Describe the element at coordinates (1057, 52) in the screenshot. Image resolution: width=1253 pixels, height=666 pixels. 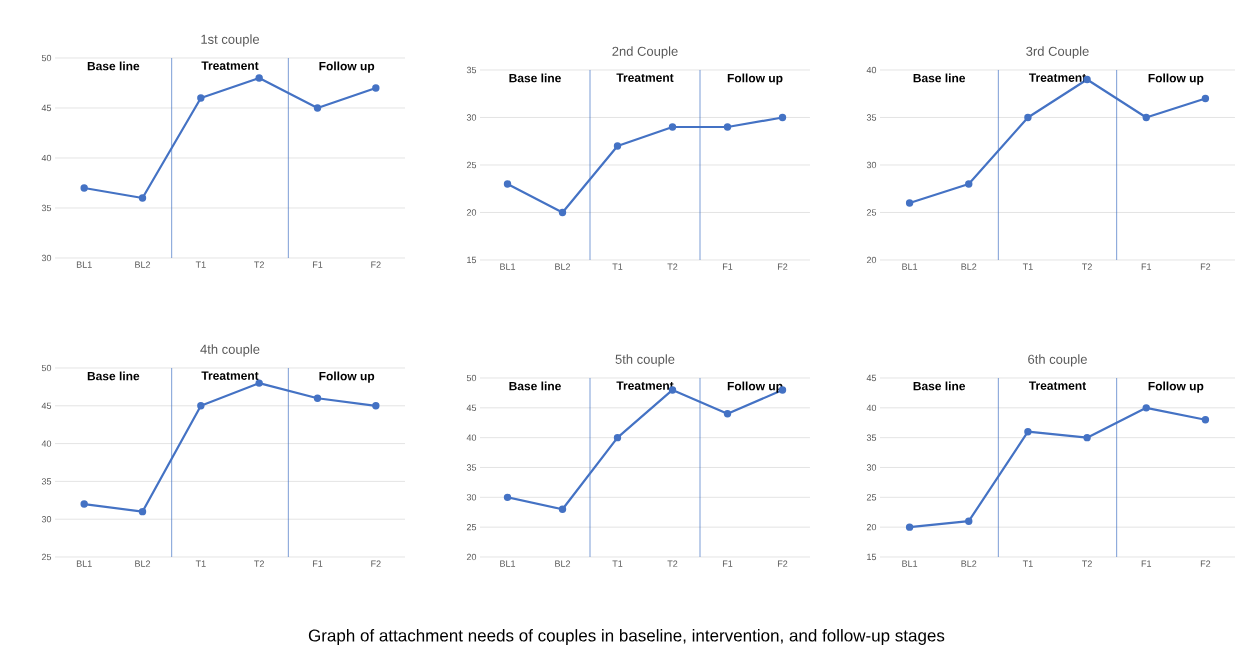
I see `chart-title: 3rd Couple` at that location.